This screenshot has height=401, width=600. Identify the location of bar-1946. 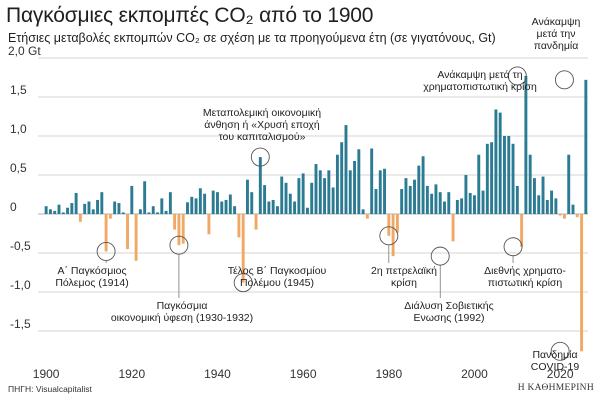
(243, 248).